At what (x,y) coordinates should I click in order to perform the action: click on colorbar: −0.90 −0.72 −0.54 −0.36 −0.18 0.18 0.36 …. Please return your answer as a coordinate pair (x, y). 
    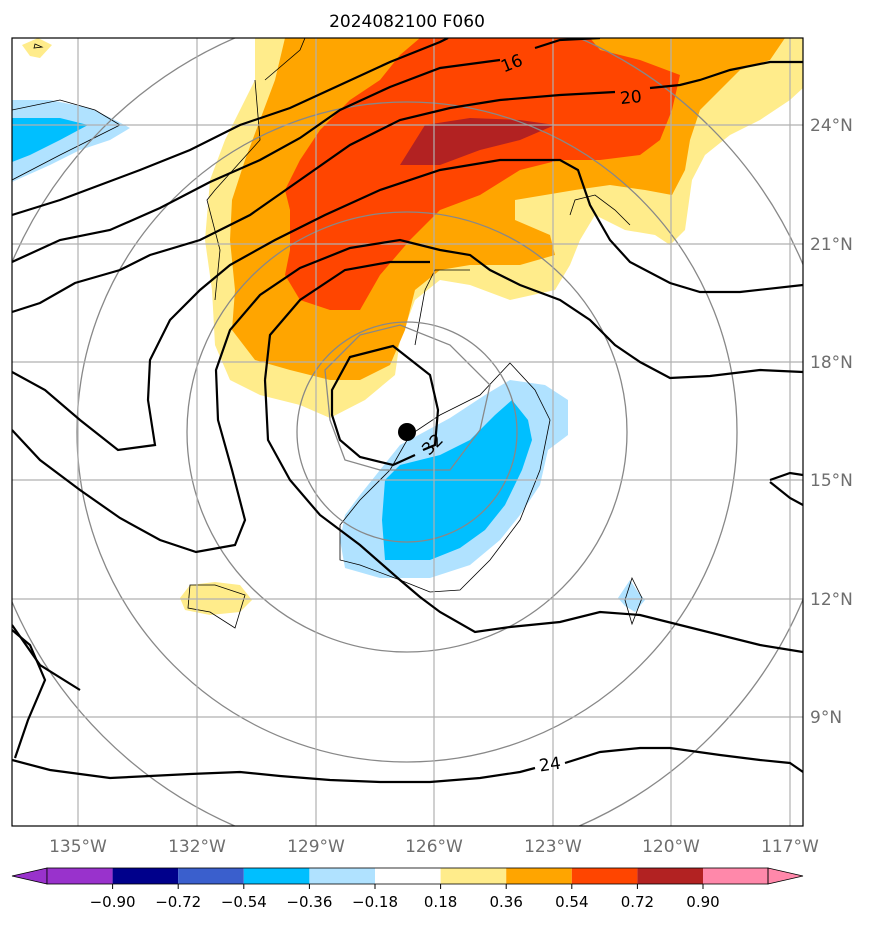
    Looking at the image, I should click on (407, 889).